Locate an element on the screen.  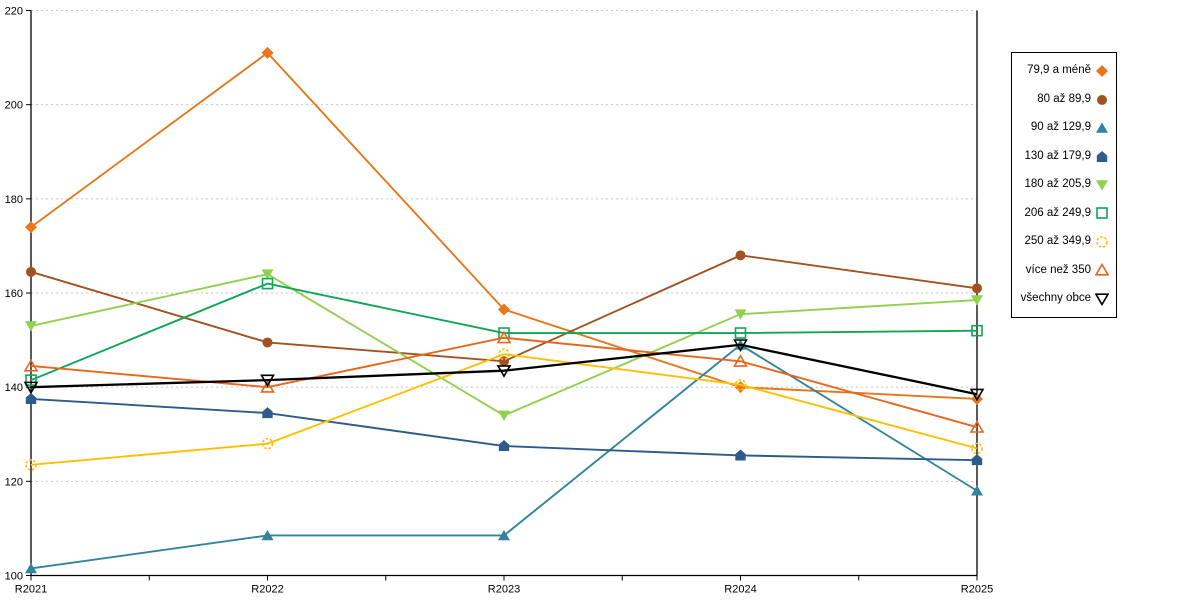
legend-item-6: 206 až 249,9 is located at coordinates (1064, 213).